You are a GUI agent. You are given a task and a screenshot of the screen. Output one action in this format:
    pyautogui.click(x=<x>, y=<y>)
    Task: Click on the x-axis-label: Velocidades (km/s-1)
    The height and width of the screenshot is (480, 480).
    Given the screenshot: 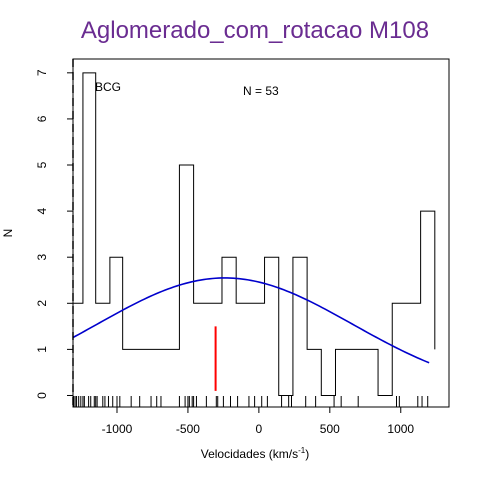 What is the action you would take?
    pyautogui.click(x=255, y=453)
    